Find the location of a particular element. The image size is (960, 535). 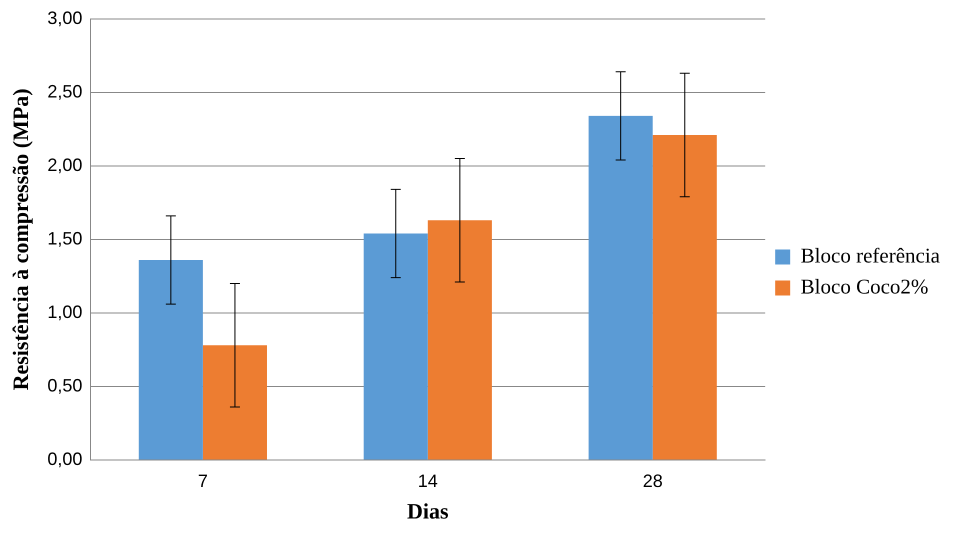

y-tick-label: 2,50 is located at coordinates (64, 91).